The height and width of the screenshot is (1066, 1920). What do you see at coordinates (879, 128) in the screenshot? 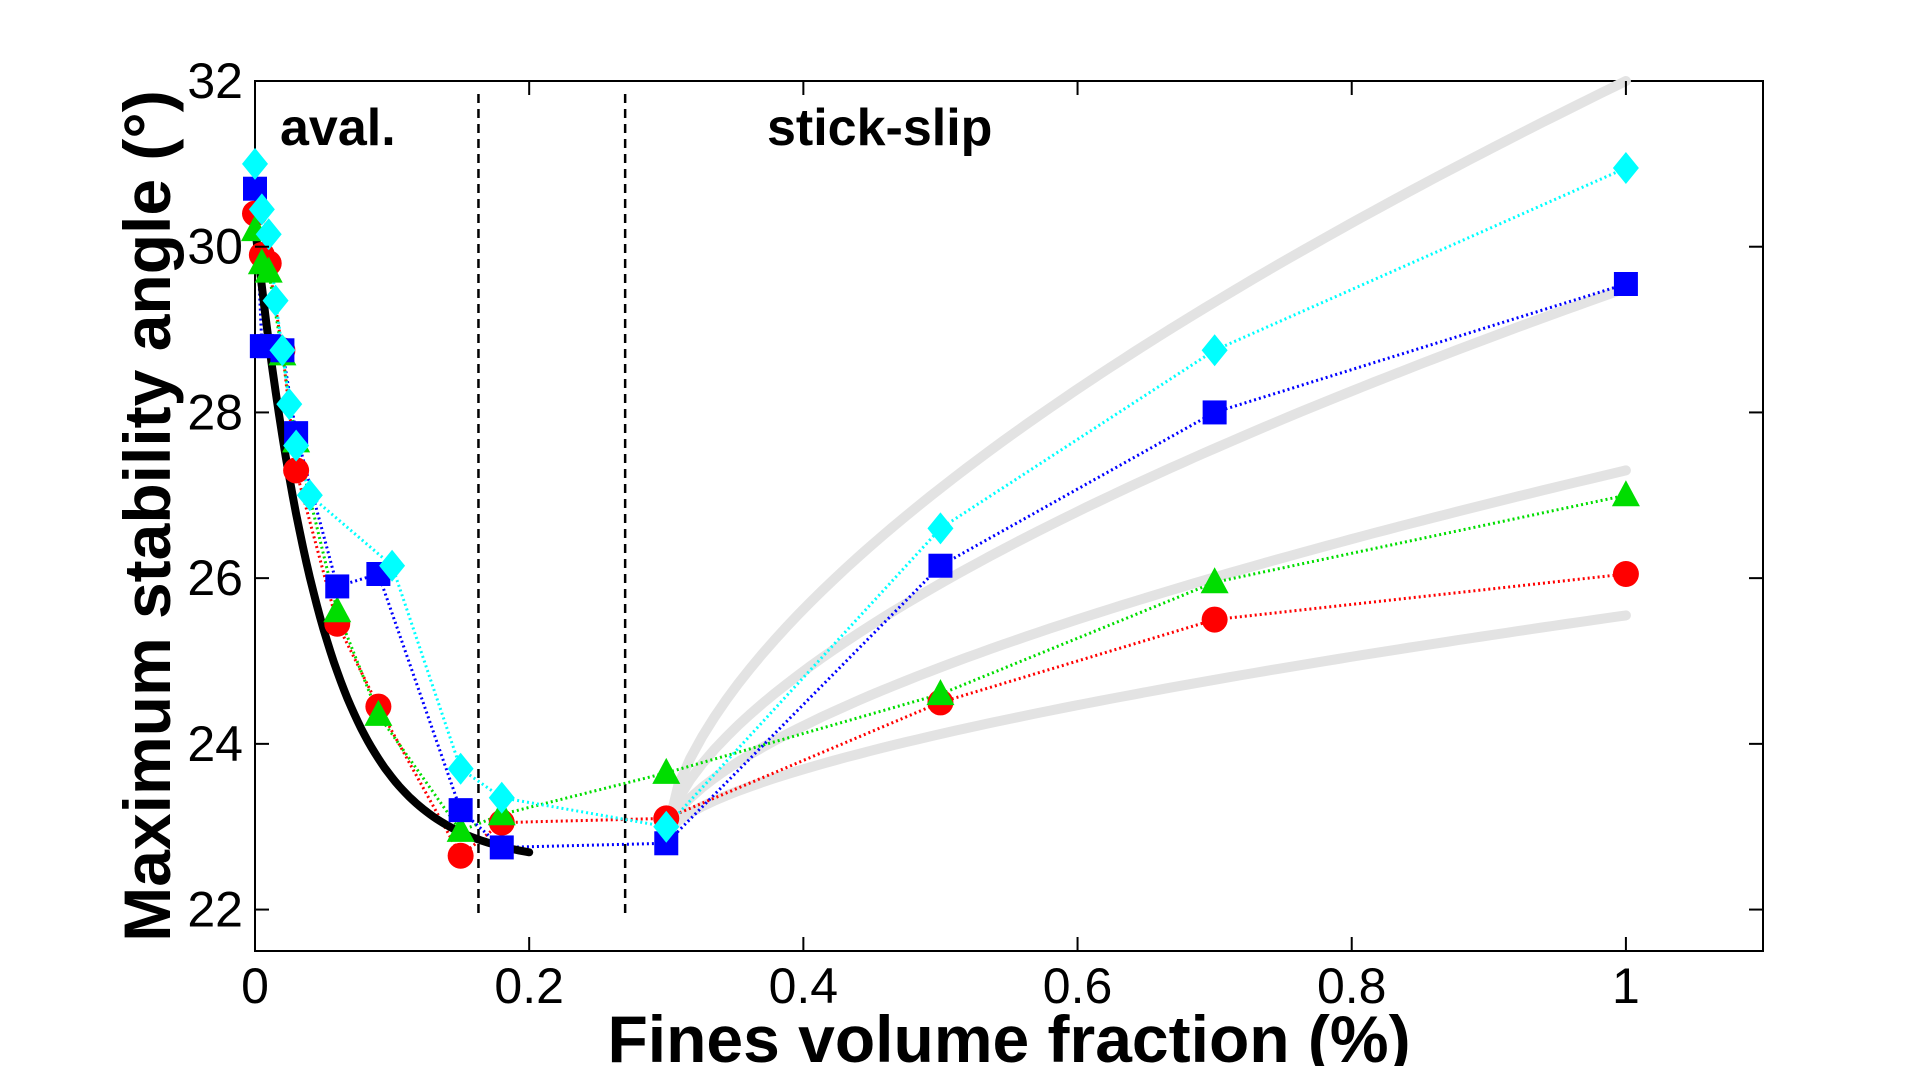
I see `annotation-stick-slip: stick-slip` at bounding box center [879, 128].